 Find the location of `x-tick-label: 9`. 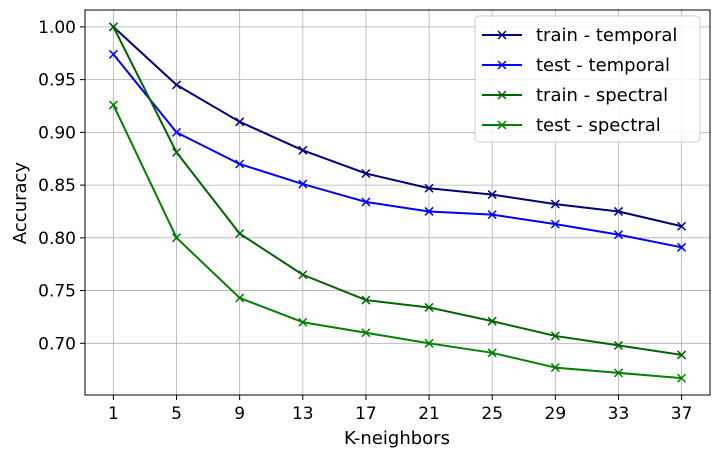

x-tick-label: 9 is located at coordinates (239, 414).